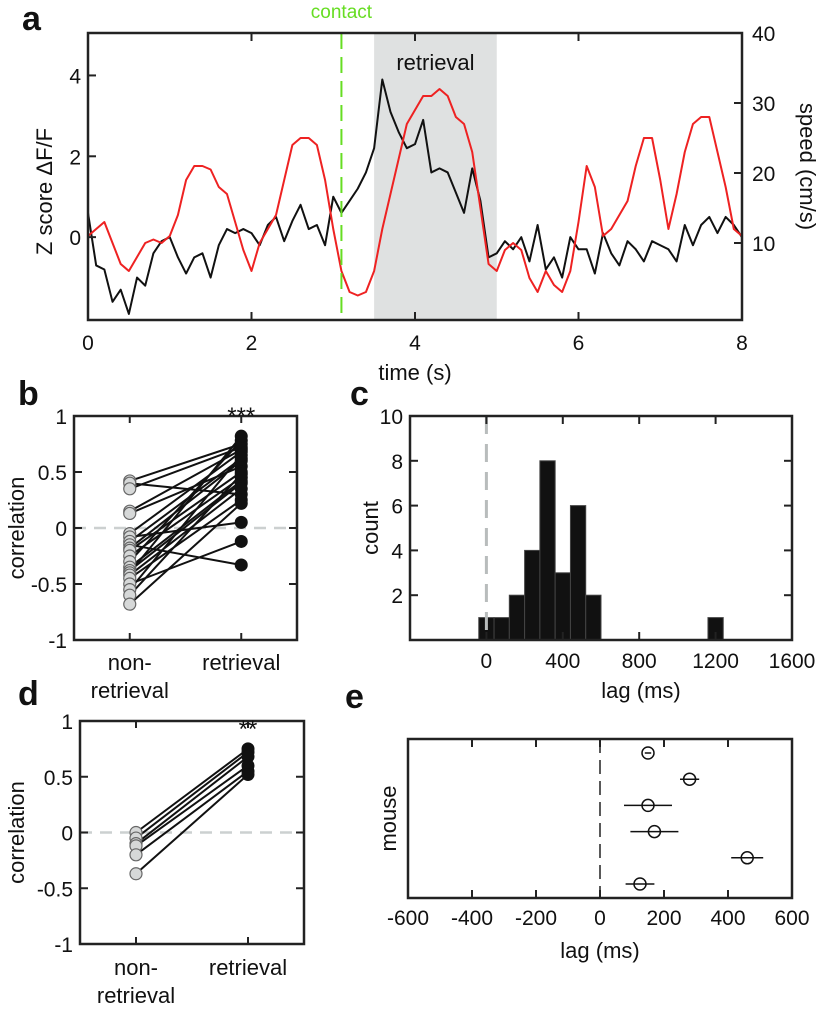 This screenshot has height=1009, width=826. Describe the element at coordinates (354, 697) in the screenshot. I see `panel-letter-e: e` at that location.